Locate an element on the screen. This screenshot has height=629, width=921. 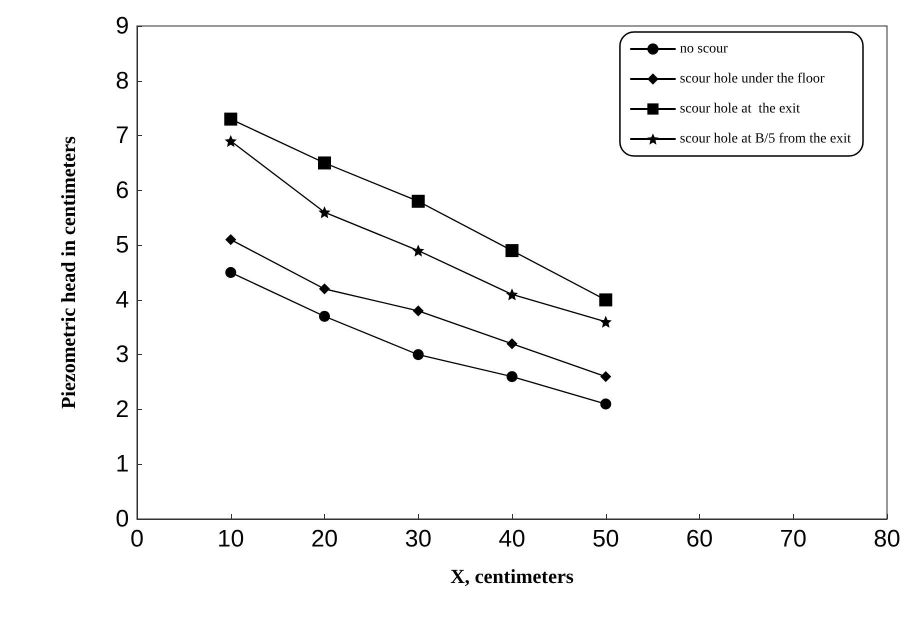
x-tick-label: 50 is located at coordinates (606, 539).